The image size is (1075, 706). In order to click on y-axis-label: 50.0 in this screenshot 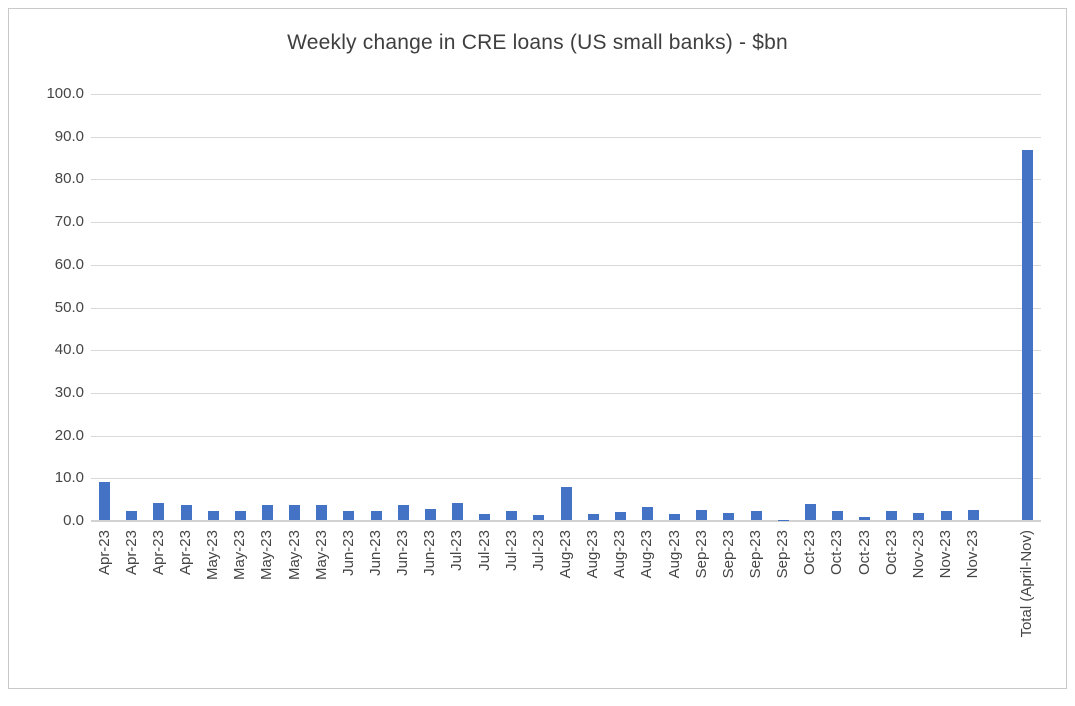, I will do `click(69, 307)`.